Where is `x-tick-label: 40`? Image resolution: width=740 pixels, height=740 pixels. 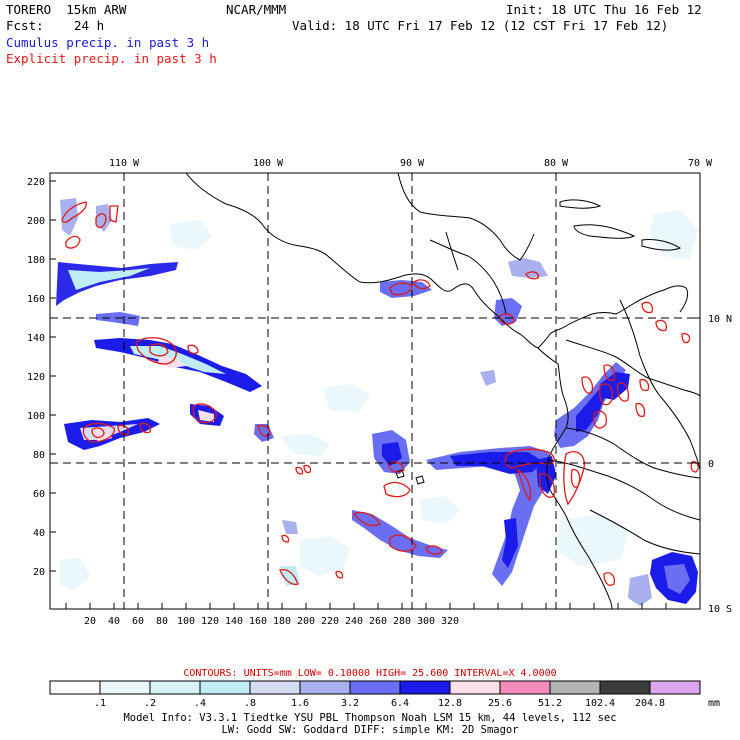
x-tick-label: 40 is located at coordinates (114, 621).